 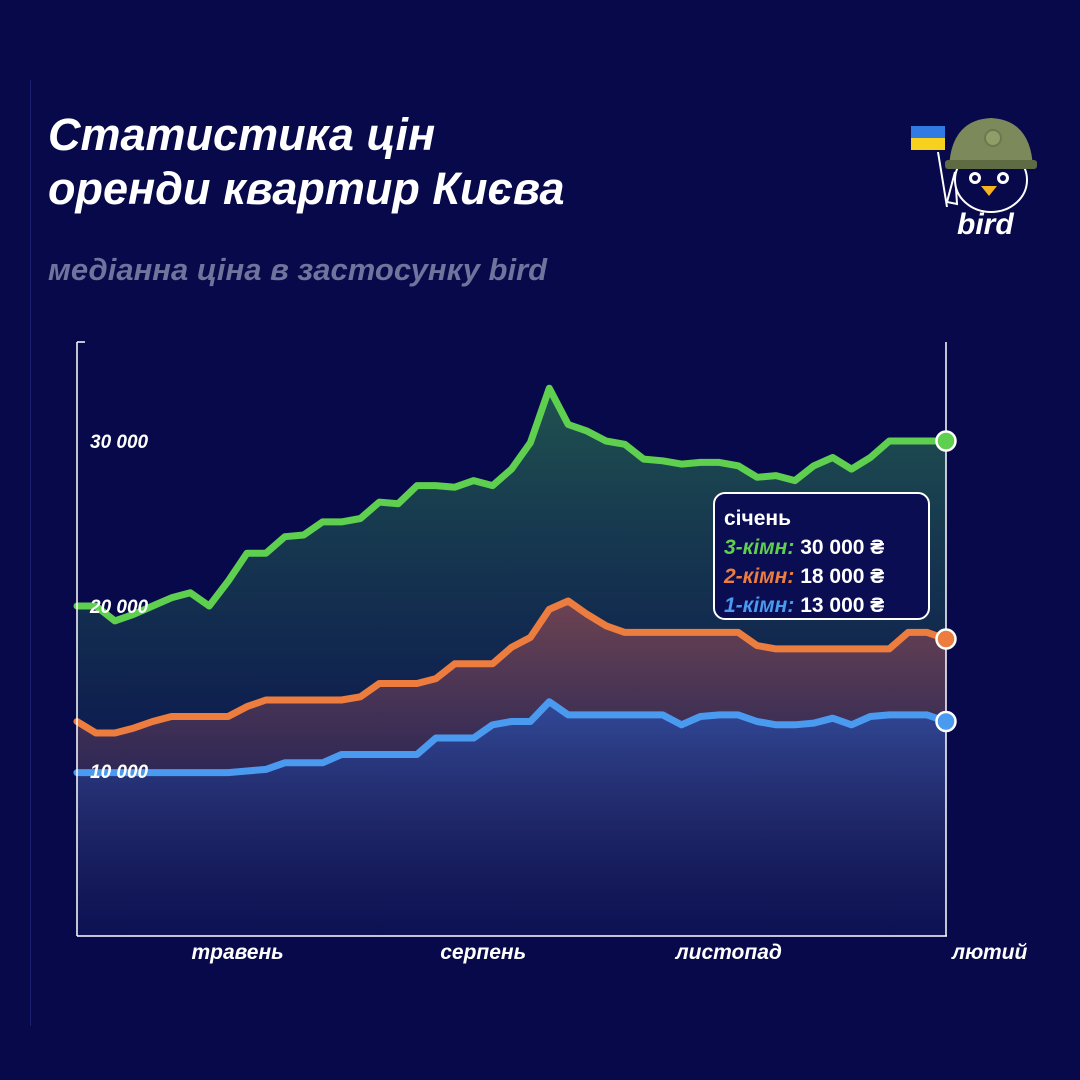 I want to click on callout-month: січень, so click(x=757, y=518).